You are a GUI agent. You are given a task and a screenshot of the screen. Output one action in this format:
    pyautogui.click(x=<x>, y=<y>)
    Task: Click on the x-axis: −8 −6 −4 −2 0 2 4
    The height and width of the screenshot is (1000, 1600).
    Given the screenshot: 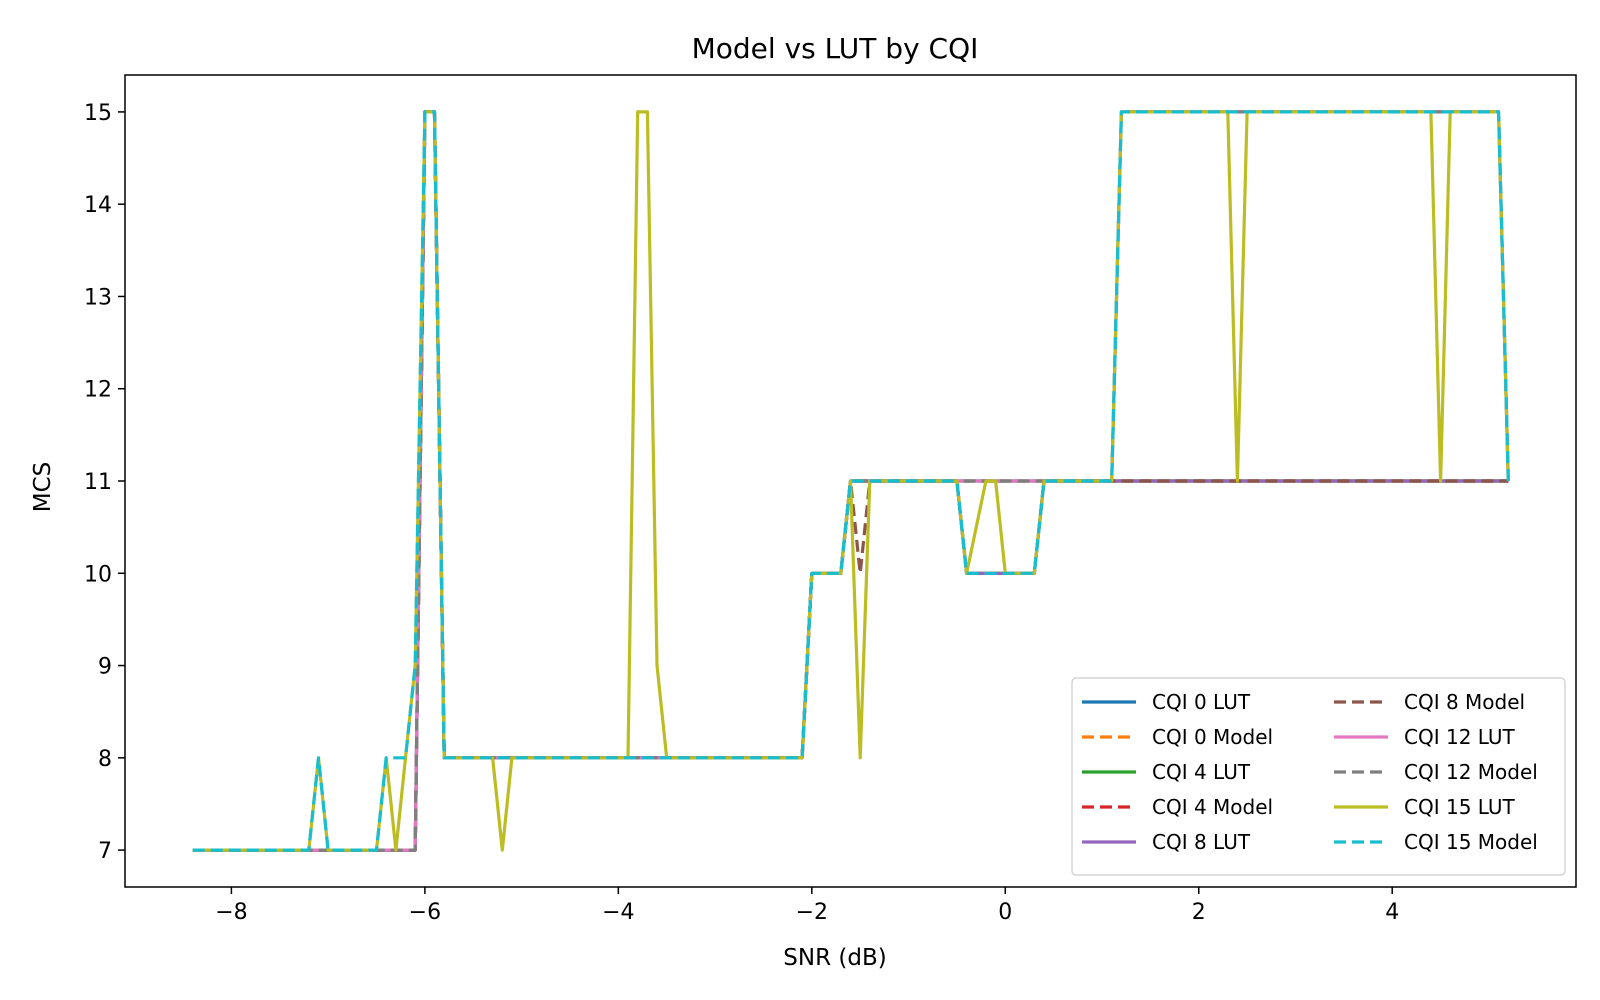 What is the action you would take?
    pyautogui.click(x=807, y=906)
    